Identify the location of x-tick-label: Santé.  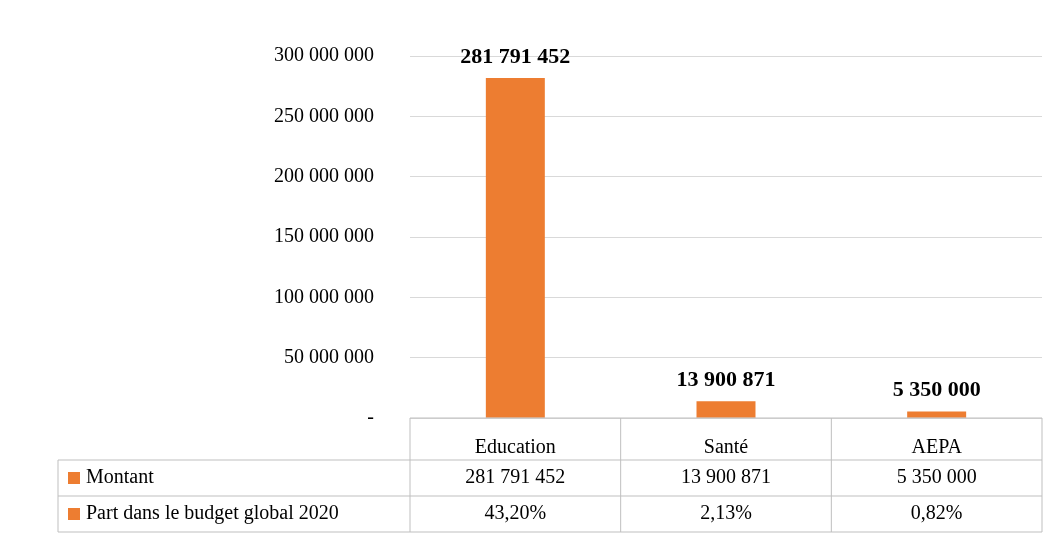
(726, 446).